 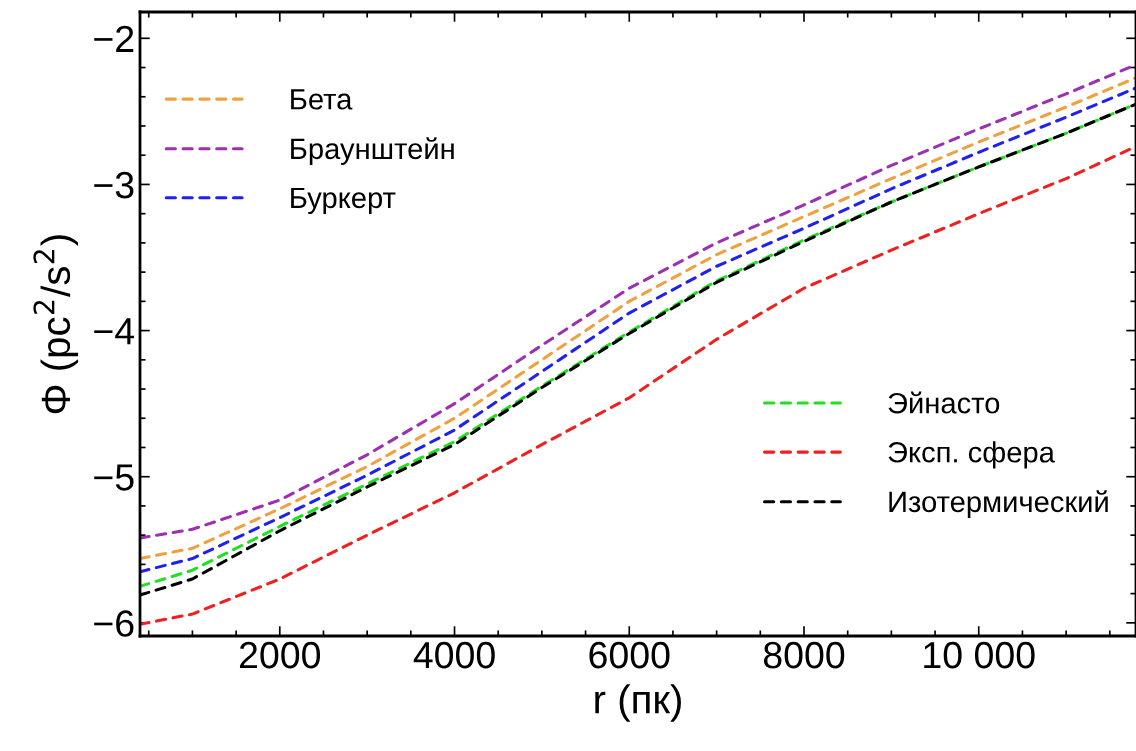 I want to click on legend-label: Изотермический, so click(x=998, y=504).